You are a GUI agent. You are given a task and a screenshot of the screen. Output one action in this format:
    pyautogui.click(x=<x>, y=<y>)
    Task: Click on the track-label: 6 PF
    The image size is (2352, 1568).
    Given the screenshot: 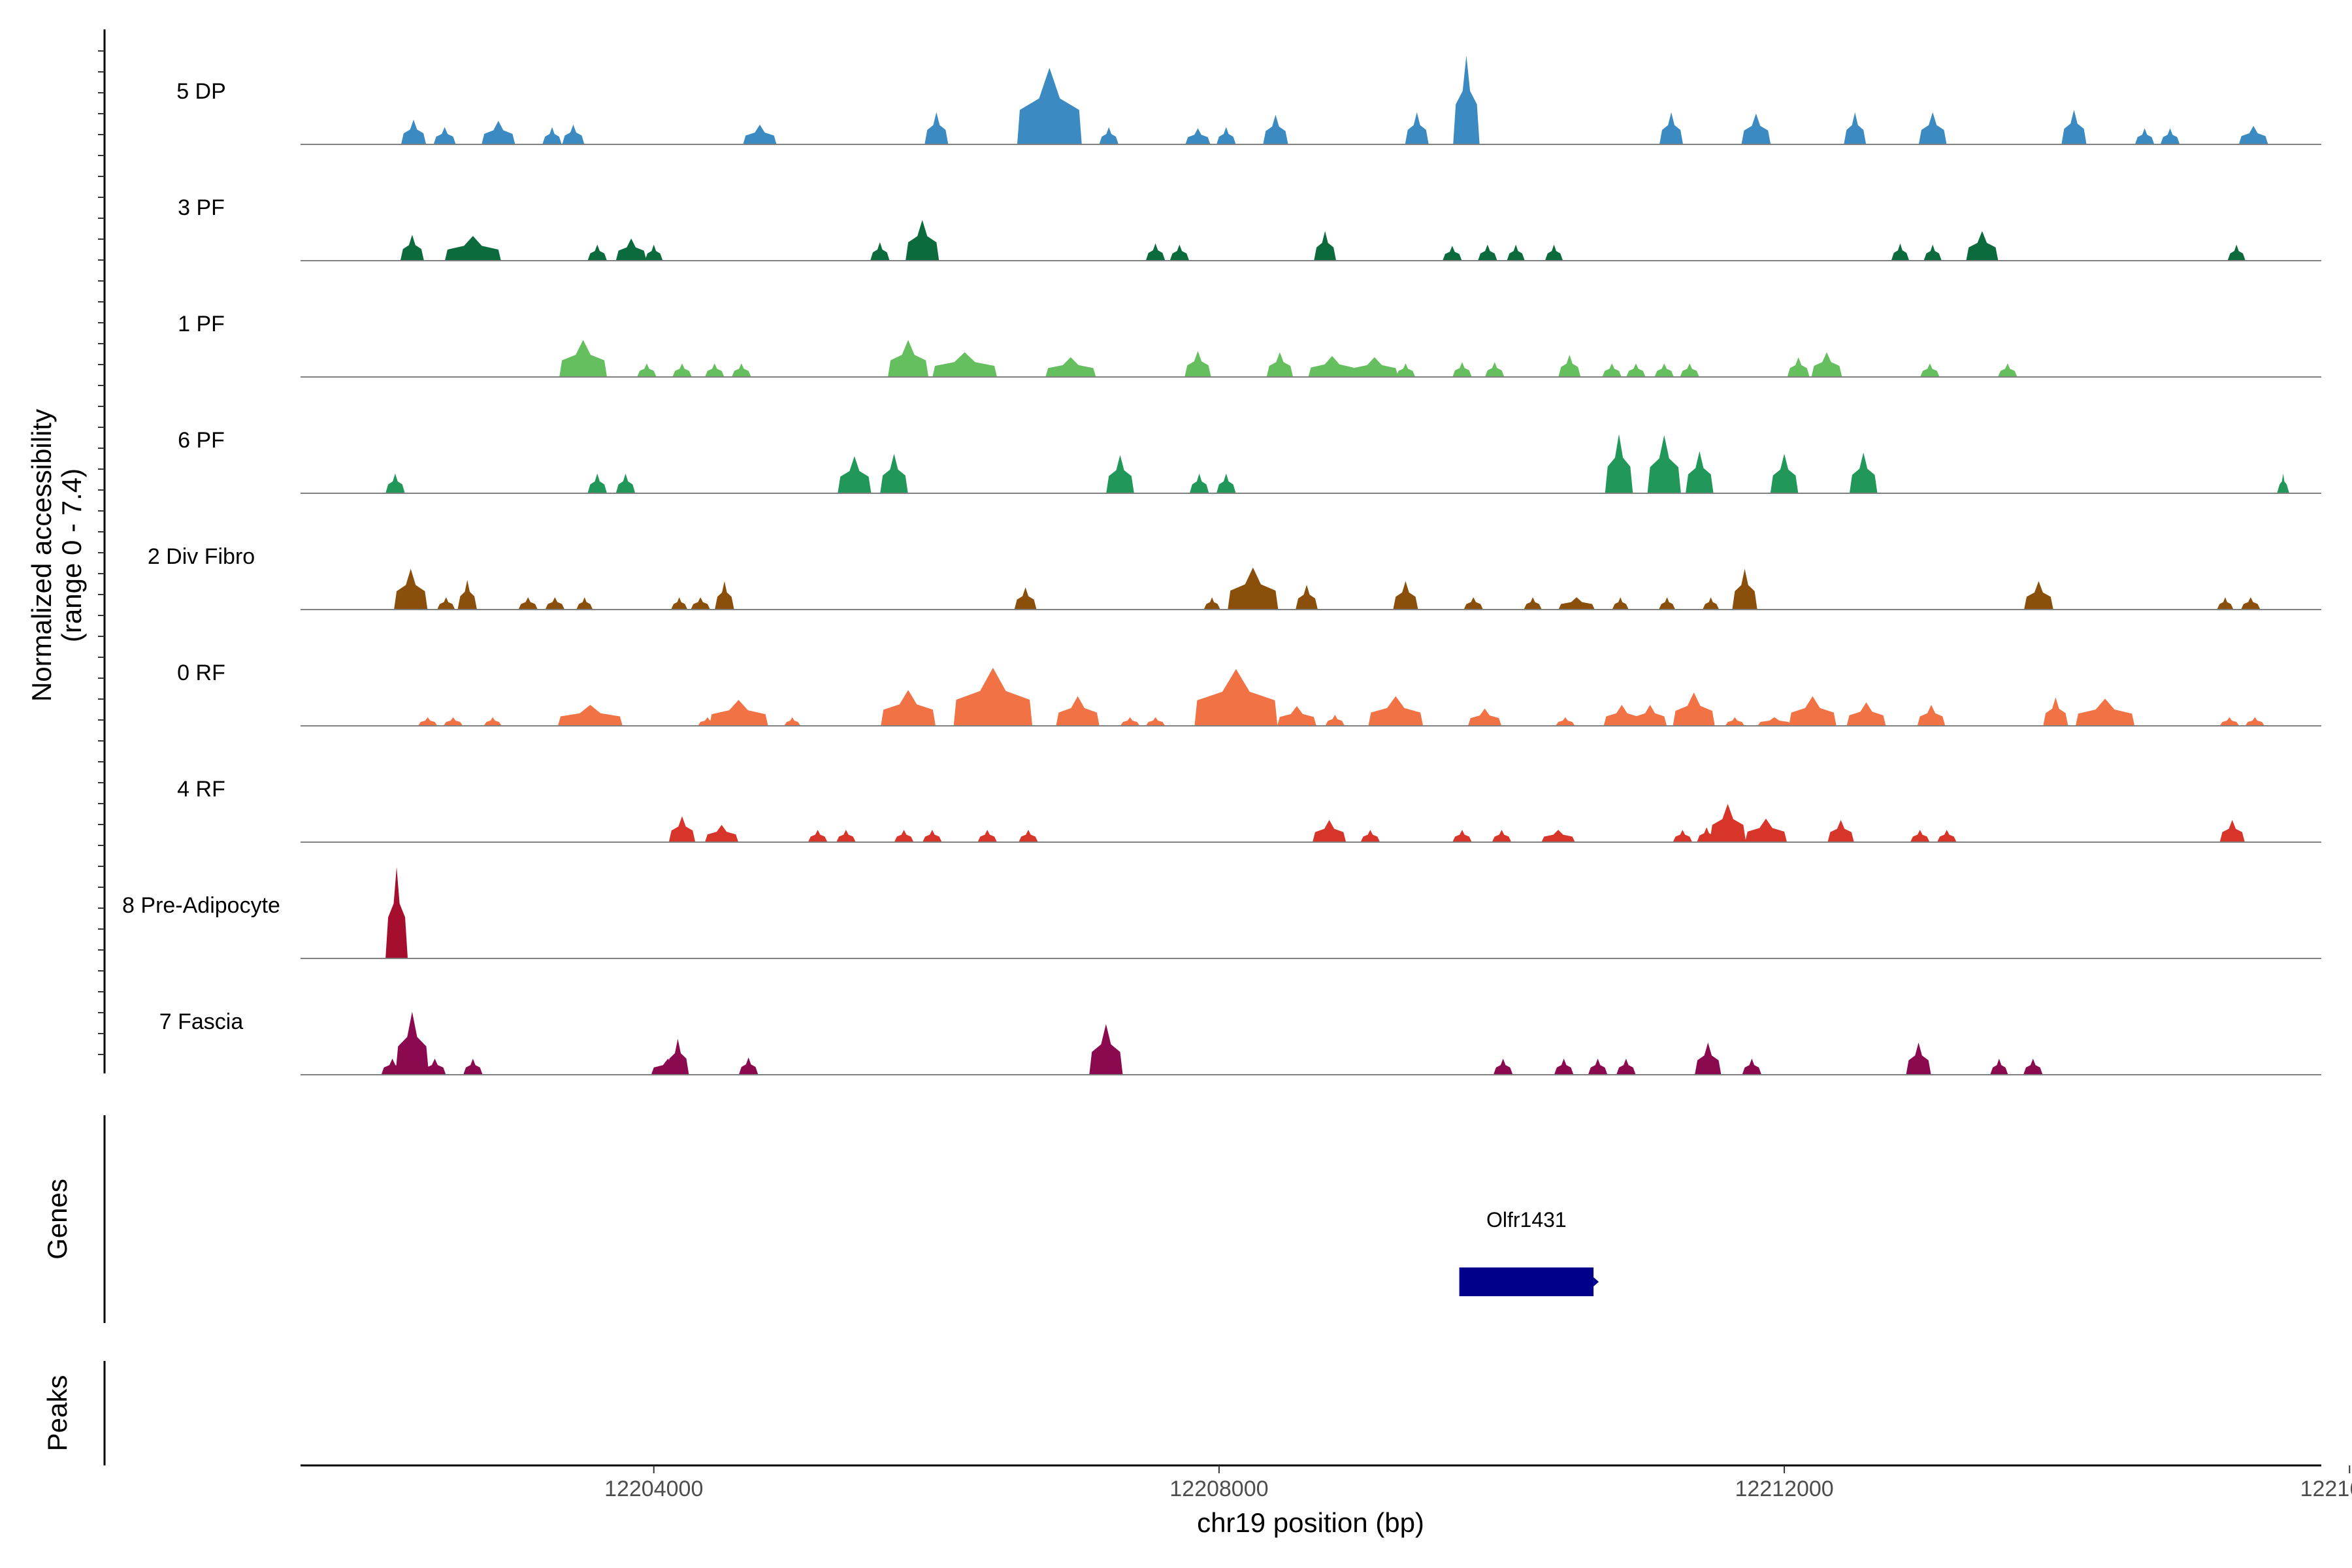 What is the action you would take?
    pyautogui.click(x=201, y=440)
    